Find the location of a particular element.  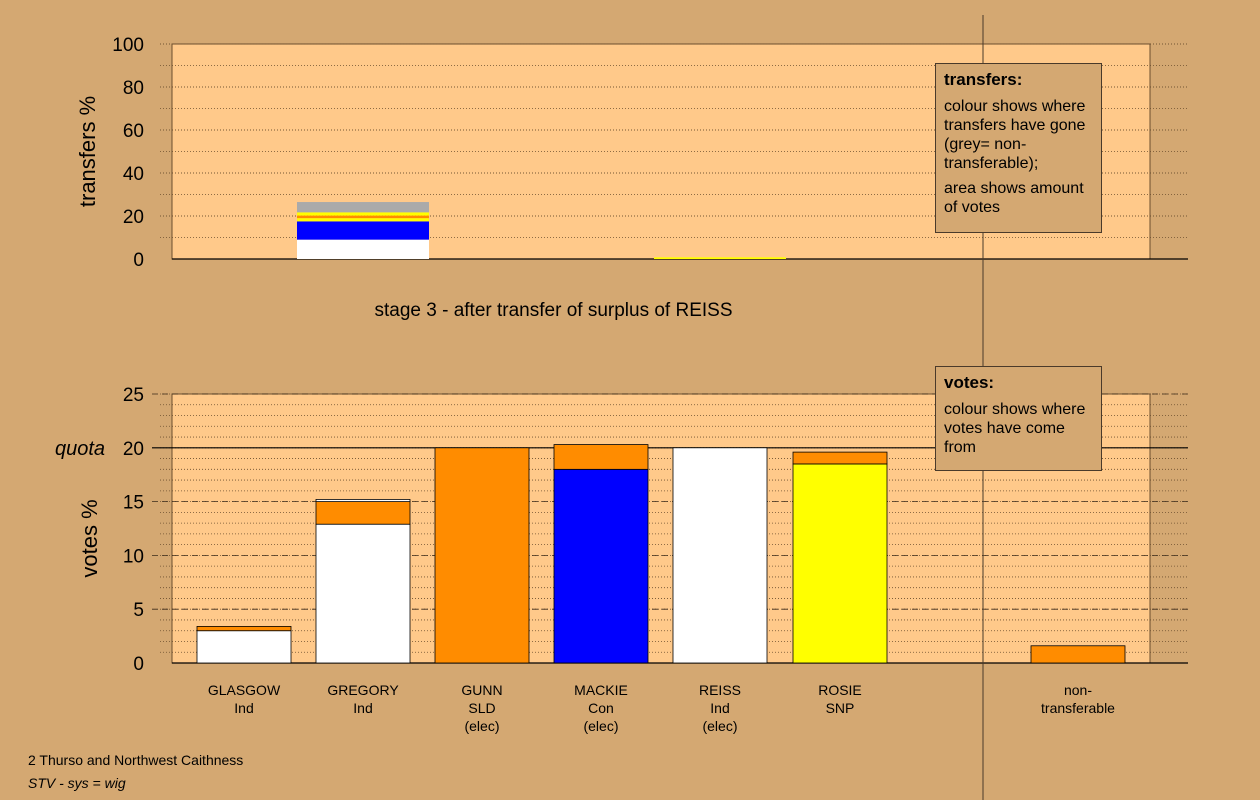

x-tick-label: GUNN is located at coordinates (481, 690).